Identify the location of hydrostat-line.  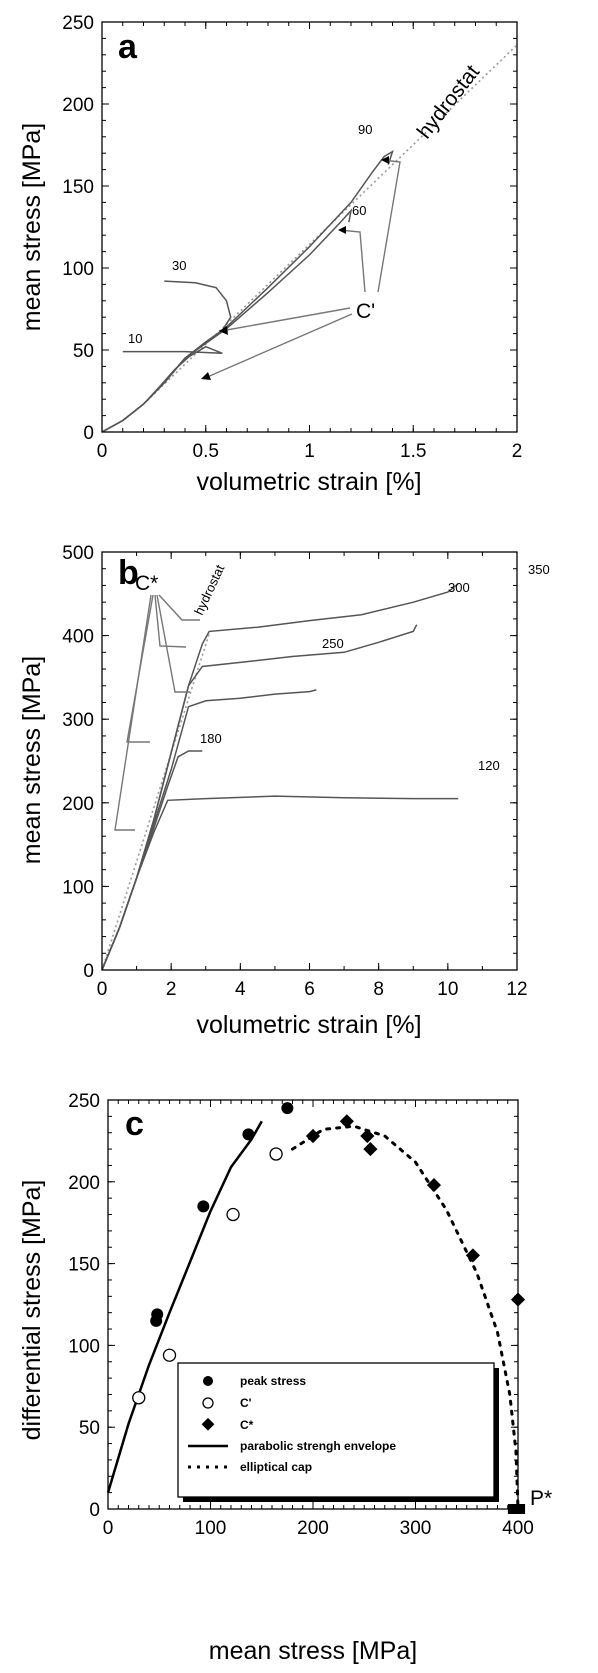
(155, 802).